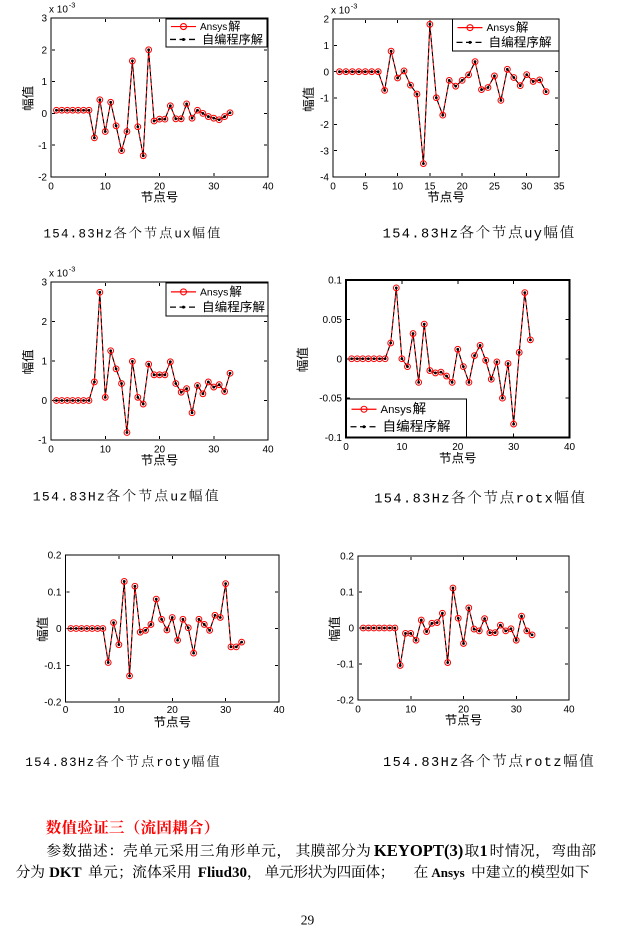 The height and width of the screenshot is (930, 636). I want to click on svg-text: -0.05, so click(330, 399).